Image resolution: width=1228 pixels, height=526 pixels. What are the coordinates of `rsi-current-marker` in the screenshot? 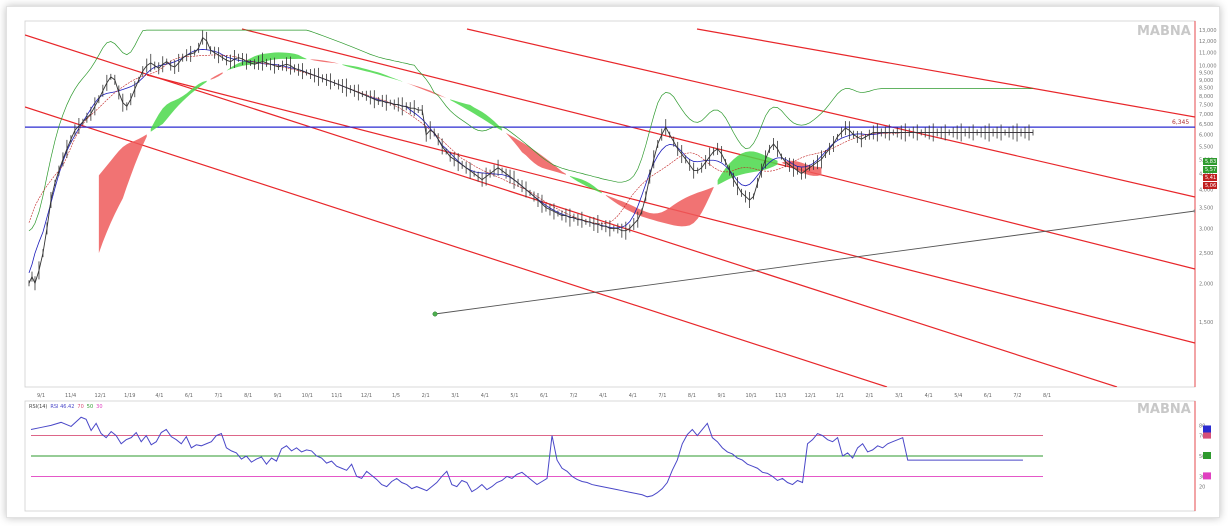 It's located at (1207, 429).